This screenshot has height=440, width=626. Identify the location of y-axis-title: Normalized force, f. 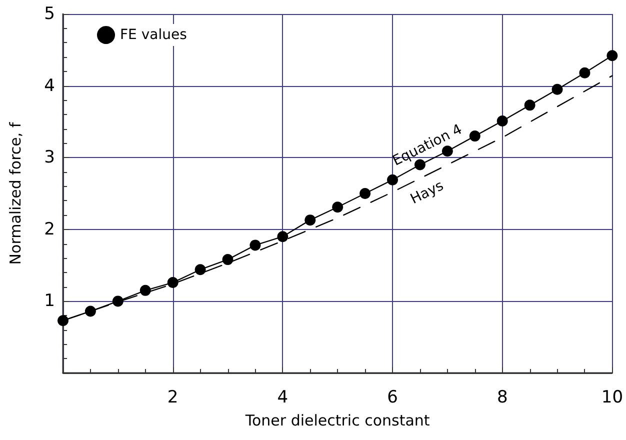
(15, 193).